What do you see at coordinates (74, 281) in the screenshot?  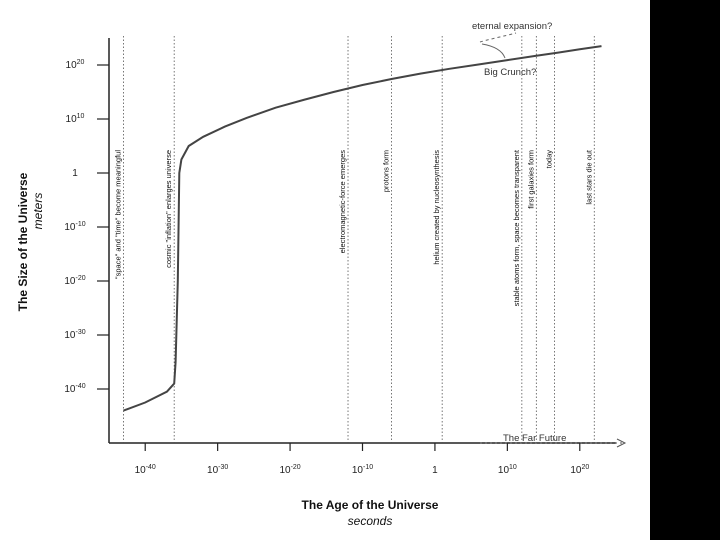 I see `y-tick-label: 10-20` at bounding box center [74, 281].